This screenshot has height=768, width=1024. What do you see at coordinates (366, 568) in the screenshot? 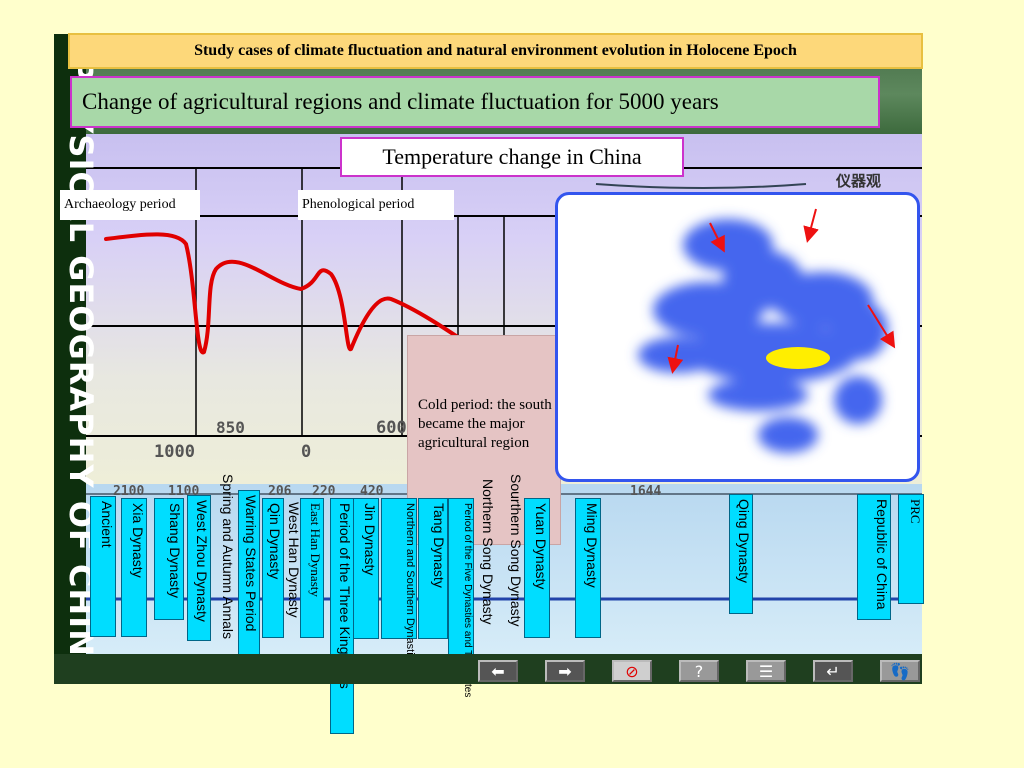
I see `dynasty-jin: Jin Dynasty` at bounding box center [366, 568].